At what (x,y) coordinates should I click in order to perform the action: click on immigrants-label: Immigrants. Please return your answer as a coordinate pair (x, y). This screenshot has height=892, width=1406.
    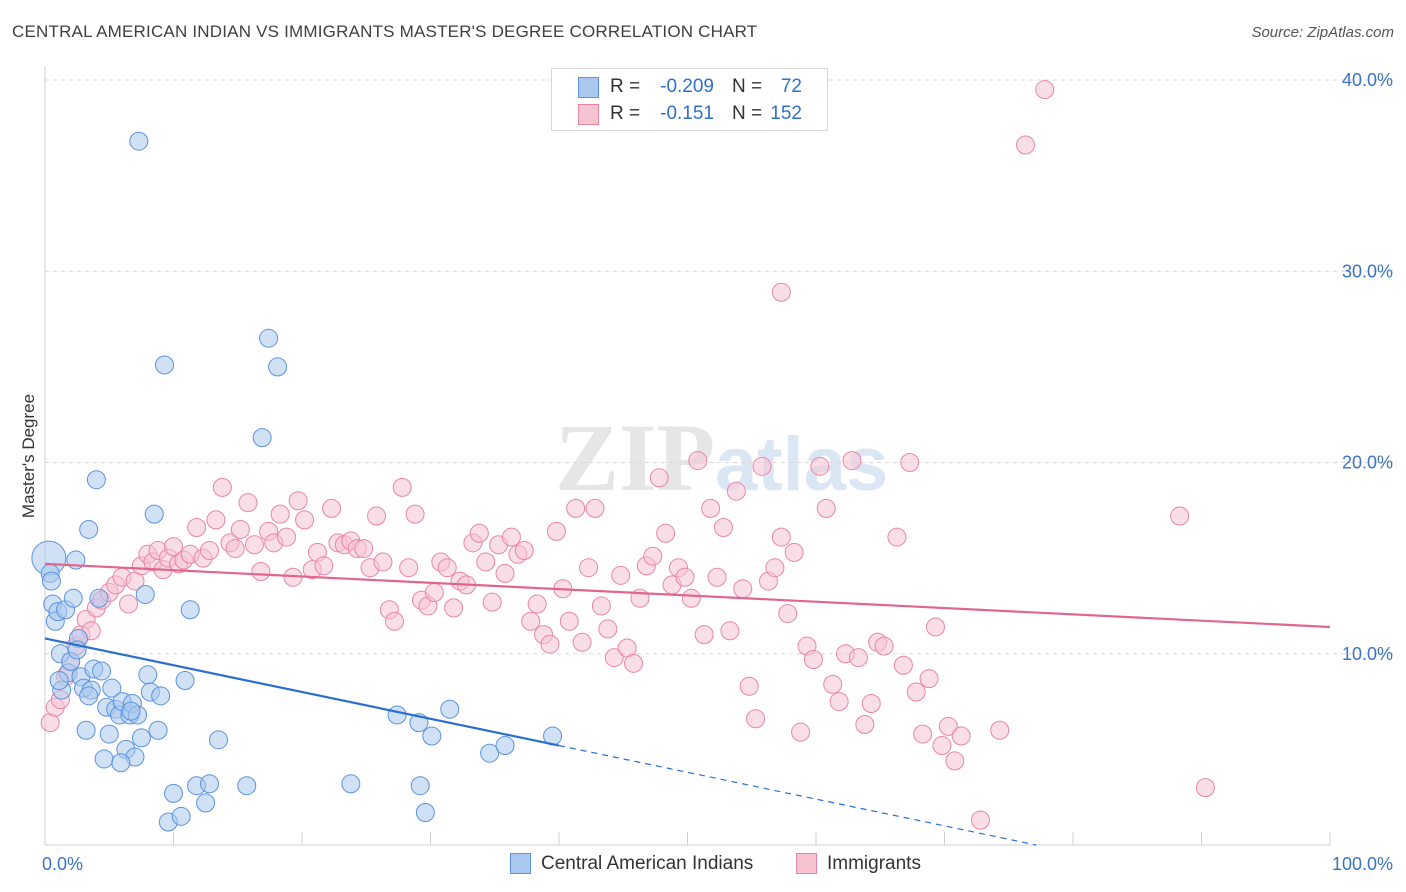
    Looking at the image, I should click on (874, 863).